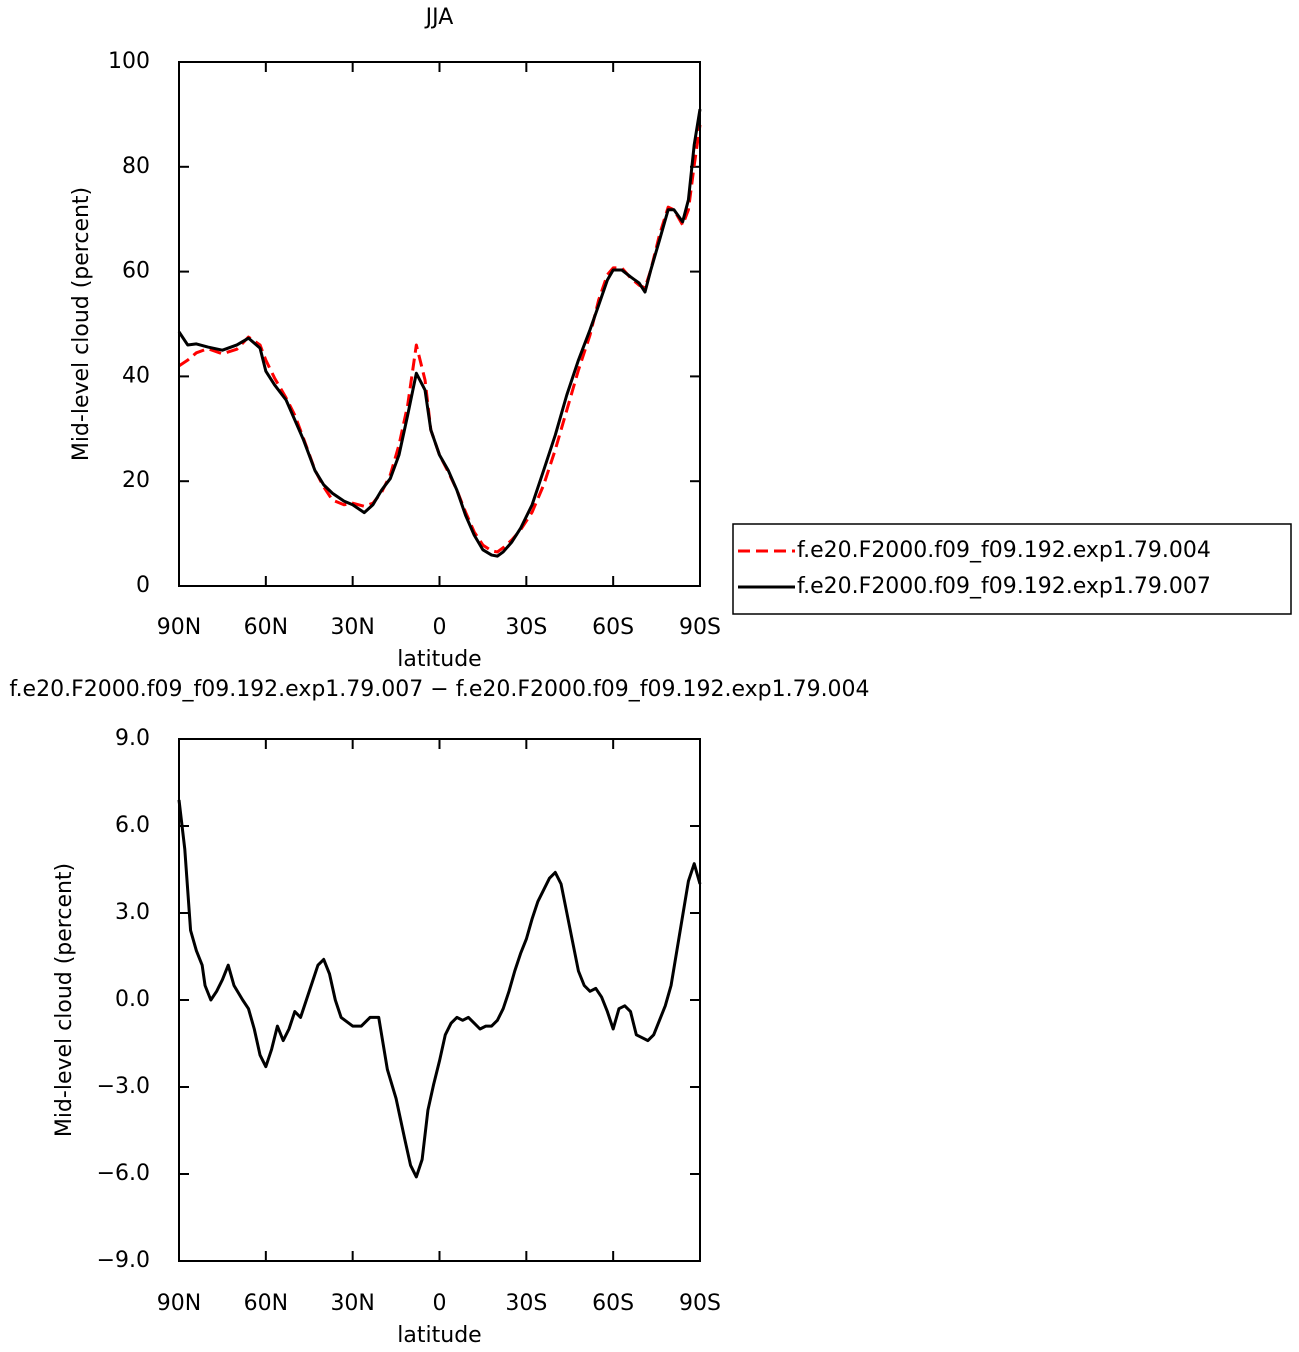 Image resolution: width=1299 pixels, height=1352 pixels. What do you see at coordinates (132, 999) in the screenshot?
I see `y-tick-label: 0.0` at bounding box center [132, 999].